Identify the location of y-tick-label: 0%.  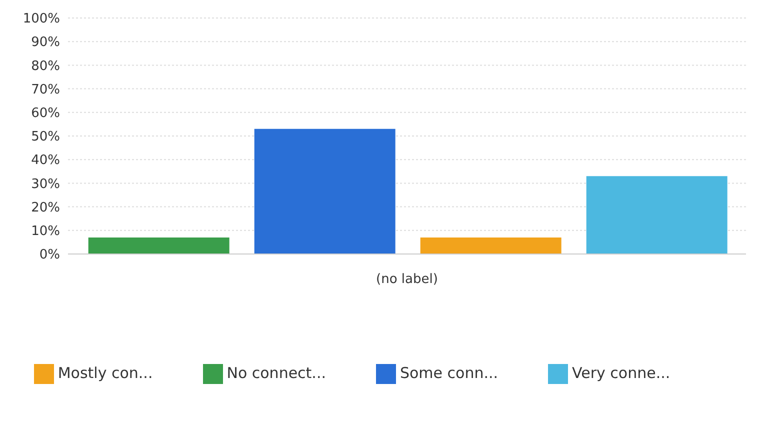
(49, 255).